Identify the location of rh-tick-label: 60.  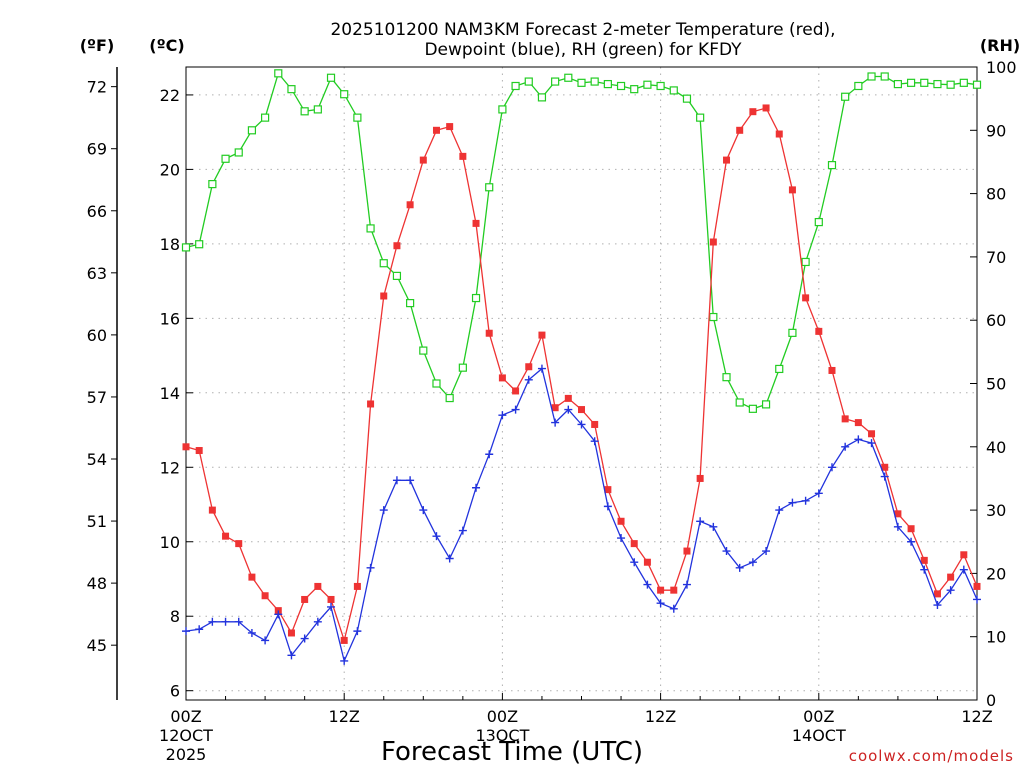
(996, 320).